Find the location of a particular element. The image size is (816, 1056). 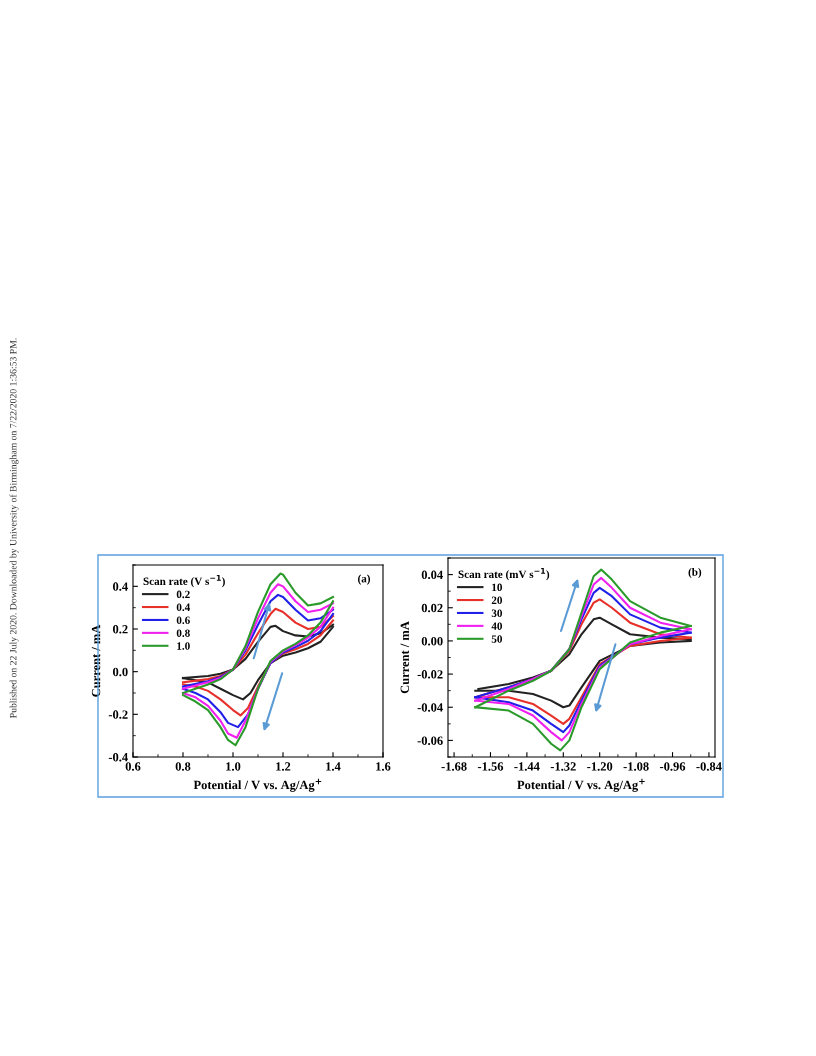

y-tick-label: -0.02 is located at coordinates (430, 674).